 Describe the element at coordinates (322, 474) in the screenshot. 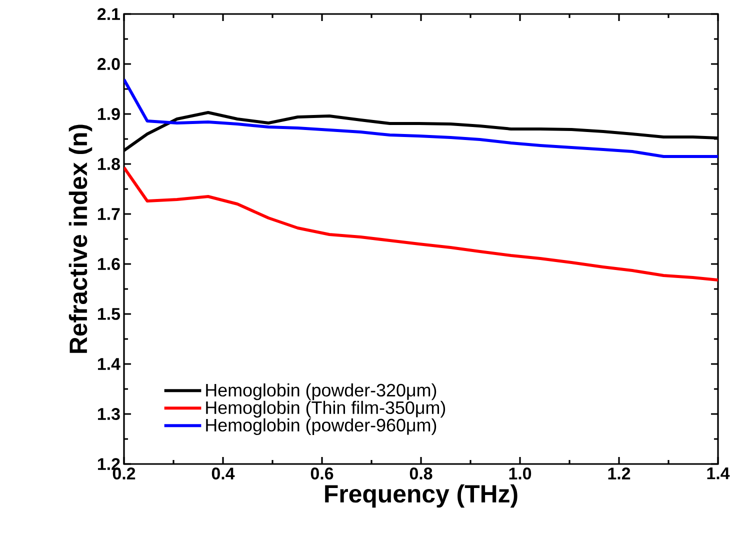

I see `x-tick-label: 0.6` at that location.